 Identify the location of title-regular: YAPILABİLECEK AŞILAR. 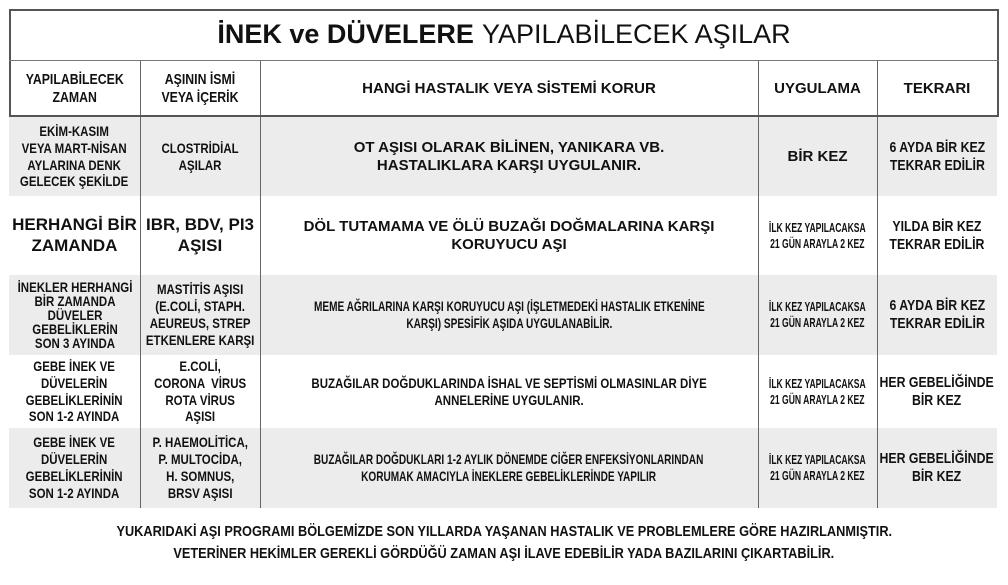
(636, 34).